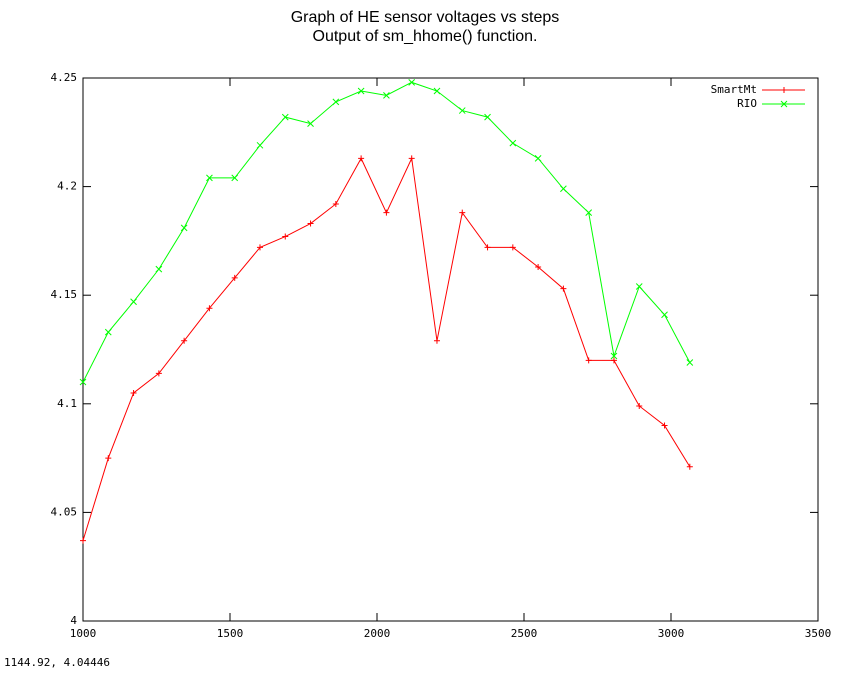 The width and height of the screenshot is (851, 675). I want to click on cursor-coordinates: 1144.92, 4.04446, so click(57, 662).